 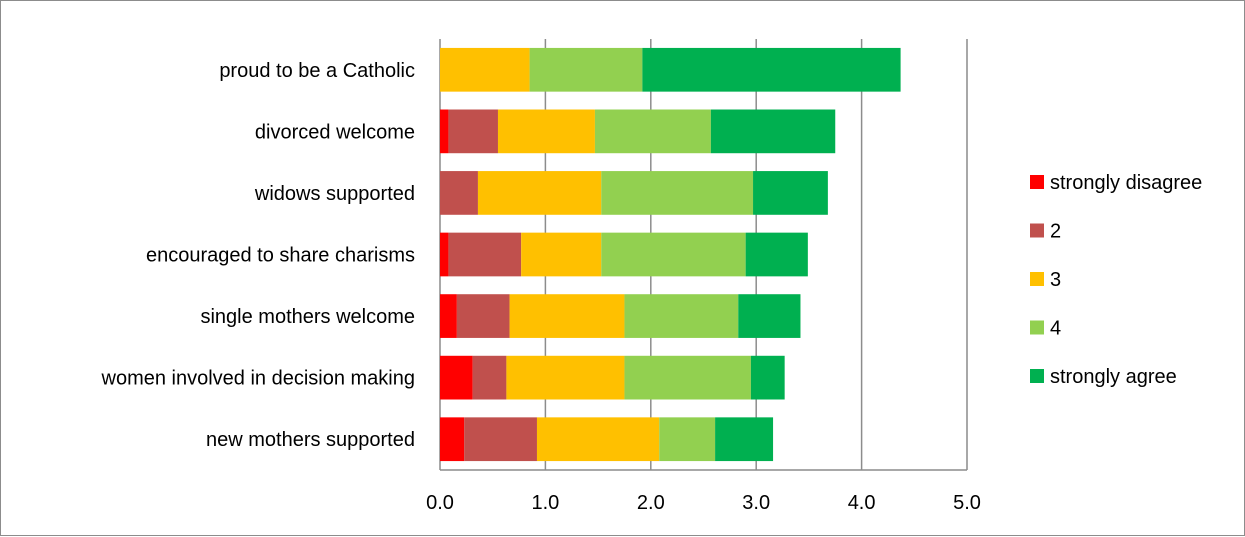 What do you see at coordinates (1055, 280) in the screenshot?
I see `legend-label-2: 3` at bounding box center [1055, 280].